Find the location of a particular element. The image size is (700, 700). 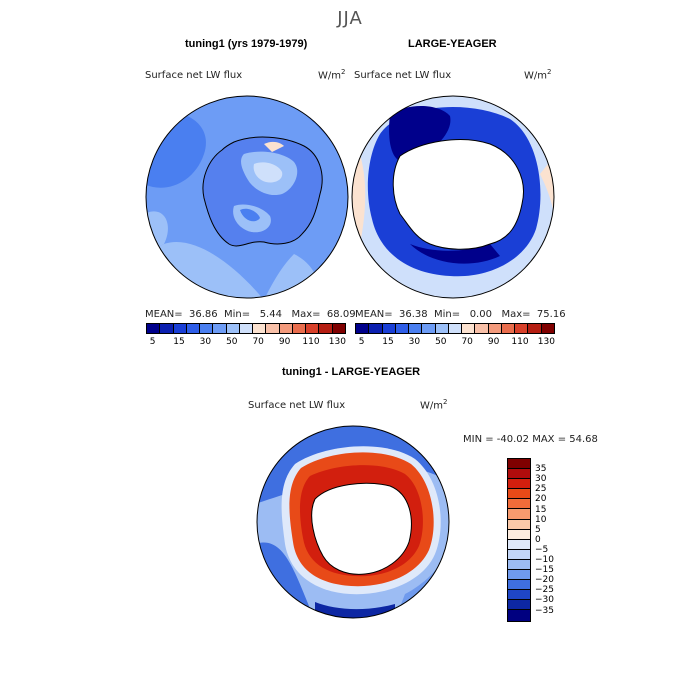

colorbar-tick-label: −20 is located at coordinates (544, 580).